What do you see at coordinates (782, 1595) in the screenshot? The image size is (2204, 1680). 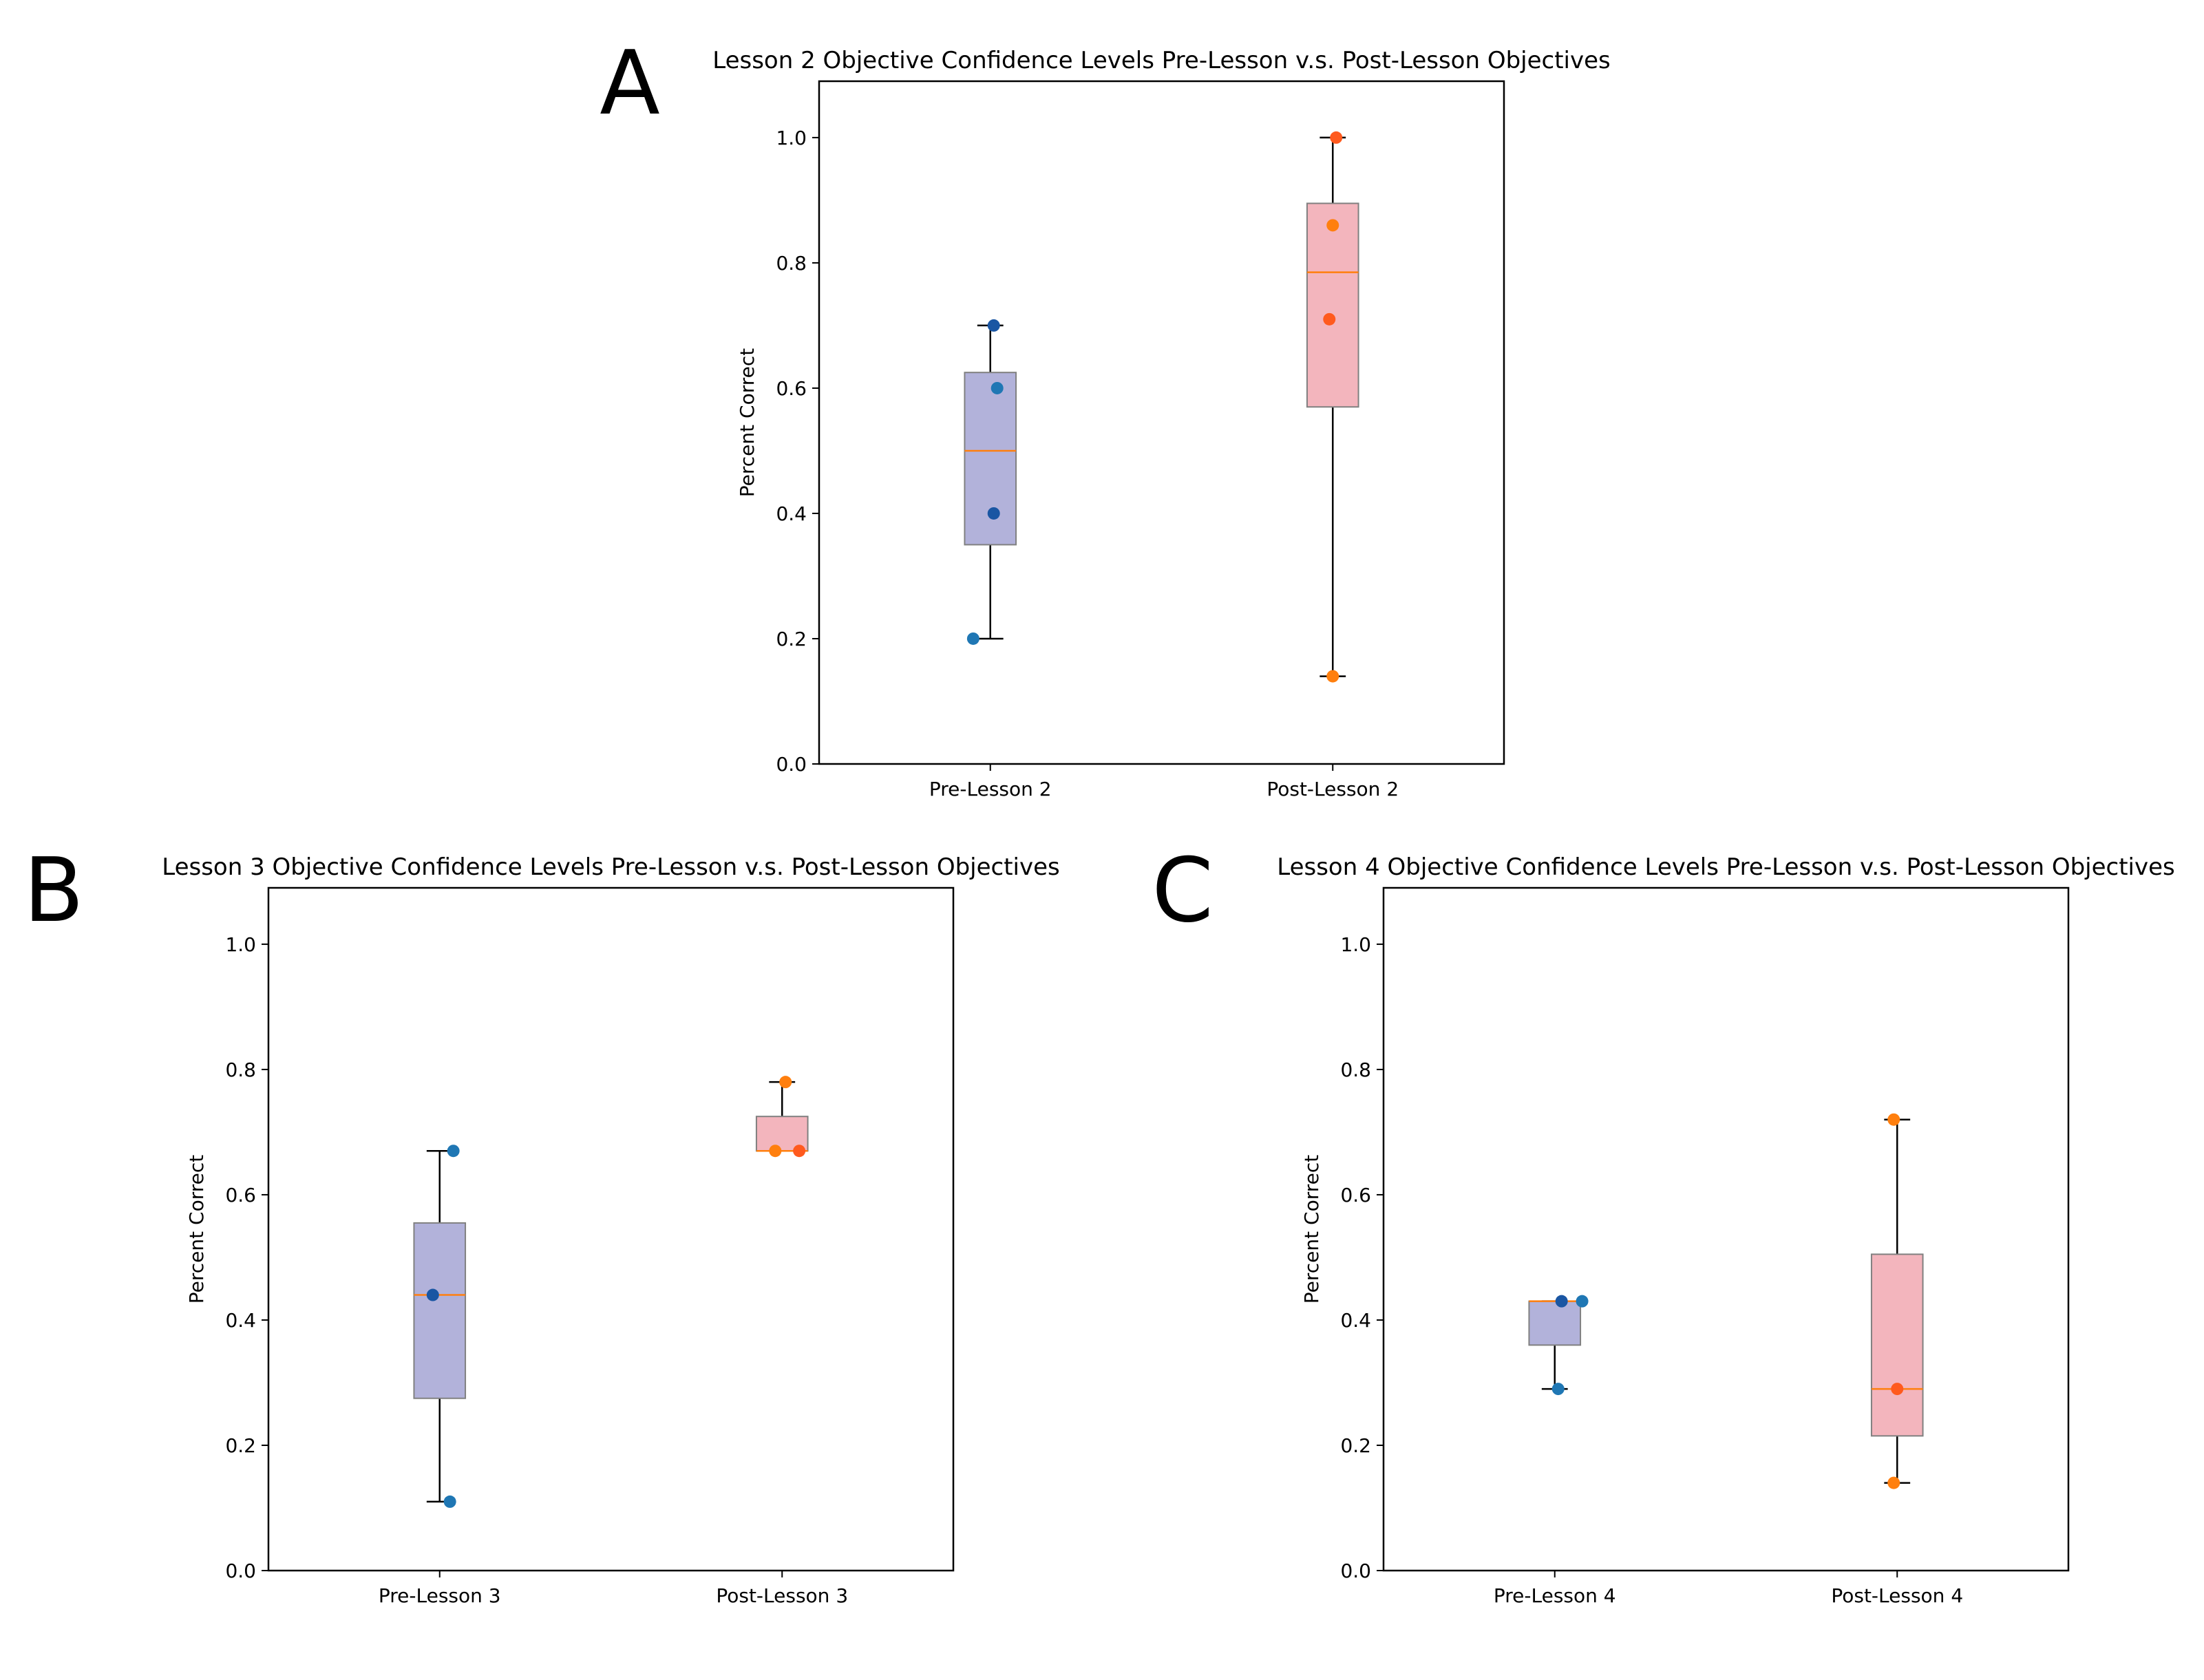 I see `x-tick-label: Post-Lesson 3` at bounding box center [782, 1595].